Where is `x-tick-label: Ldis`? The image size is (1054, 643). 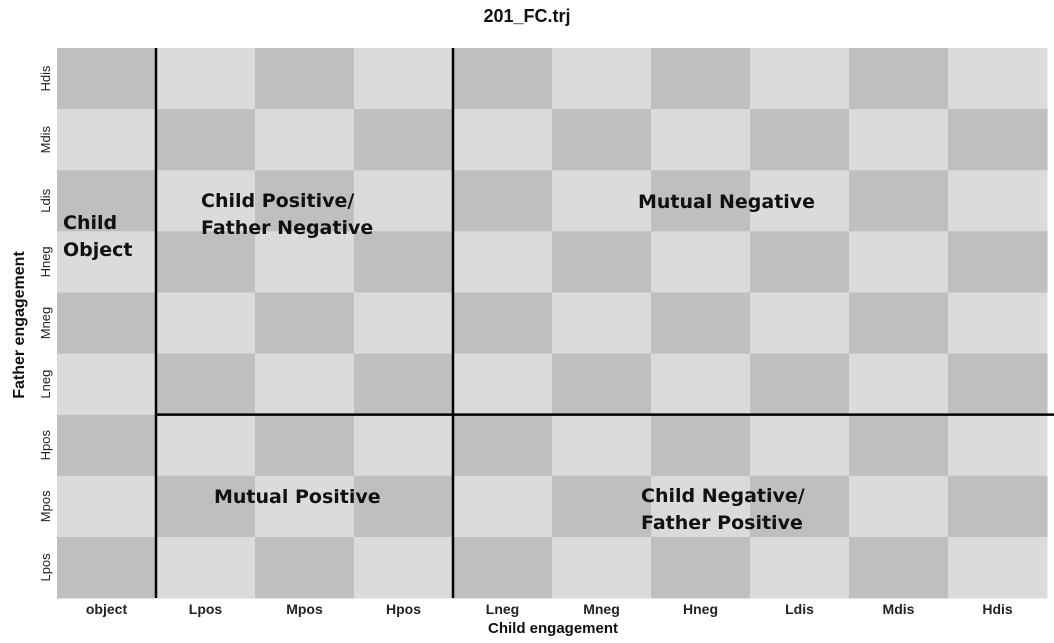
x-tick-label: Ldis is located at coordinates (799, 609).